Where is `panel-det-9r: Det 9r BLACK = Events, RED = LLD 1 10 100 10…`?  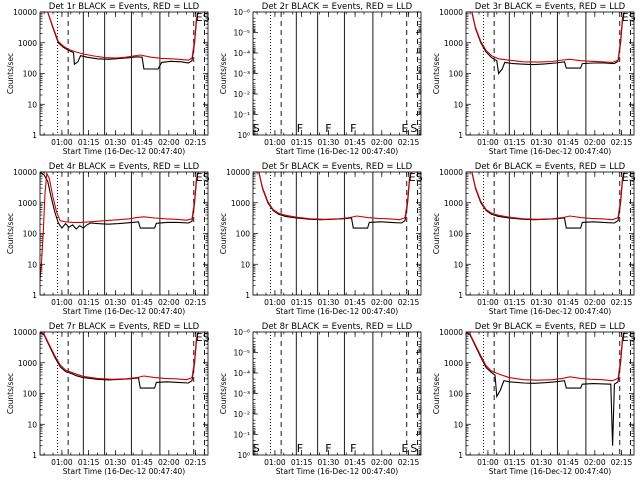 panel-det-9r: Det 9r BLACK = Events, RED = LLD 1 10 100 10… is located at coordinates (534, 399).